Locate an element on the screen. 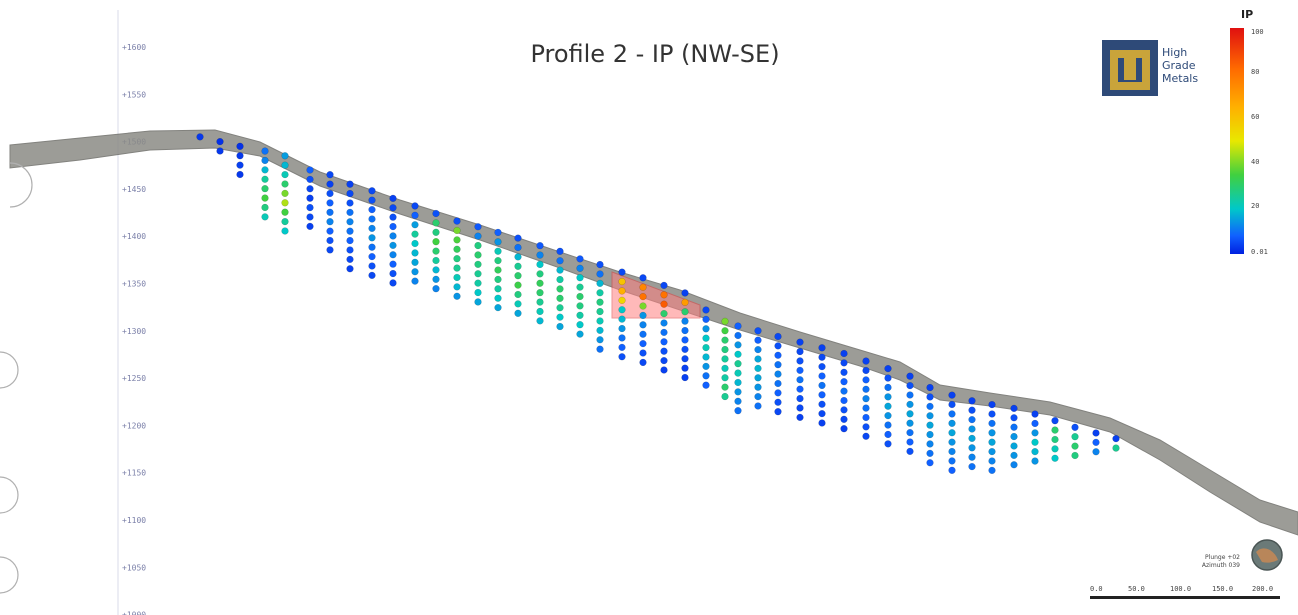 This screenshot has height=615, width=1298. y-tick-label: +1050 is located at coordinates (134, 567).